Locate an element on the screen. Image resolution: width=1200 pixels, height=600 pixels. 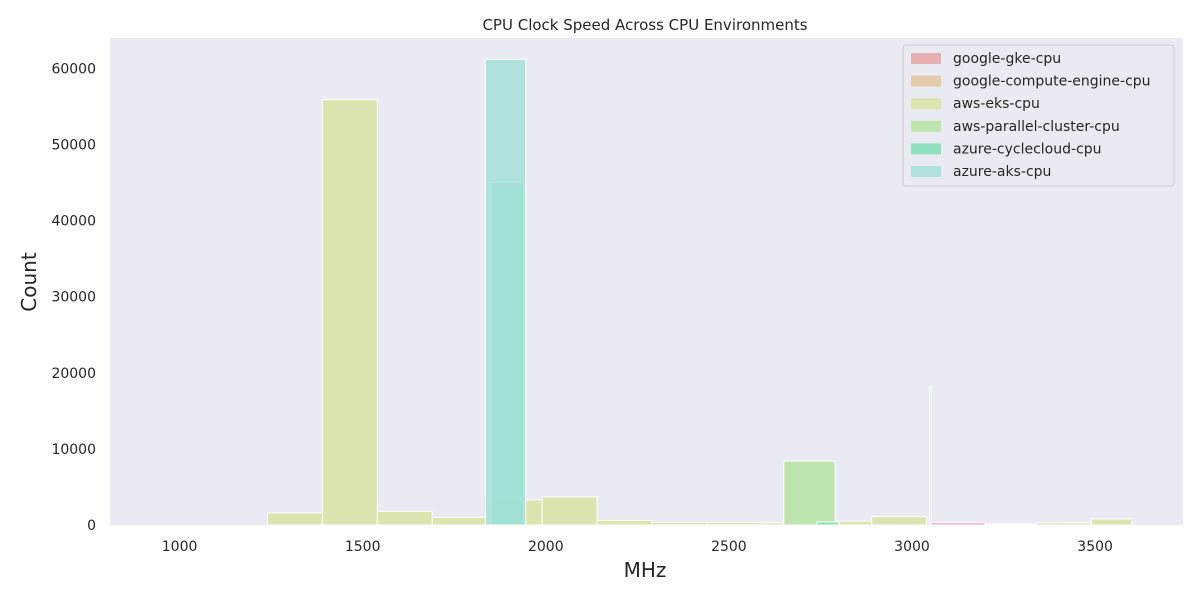
legend-label-aws-parallel-cluster-cpu: aws-parallel-cluster-cpu is located at coordinates (1036, 127).